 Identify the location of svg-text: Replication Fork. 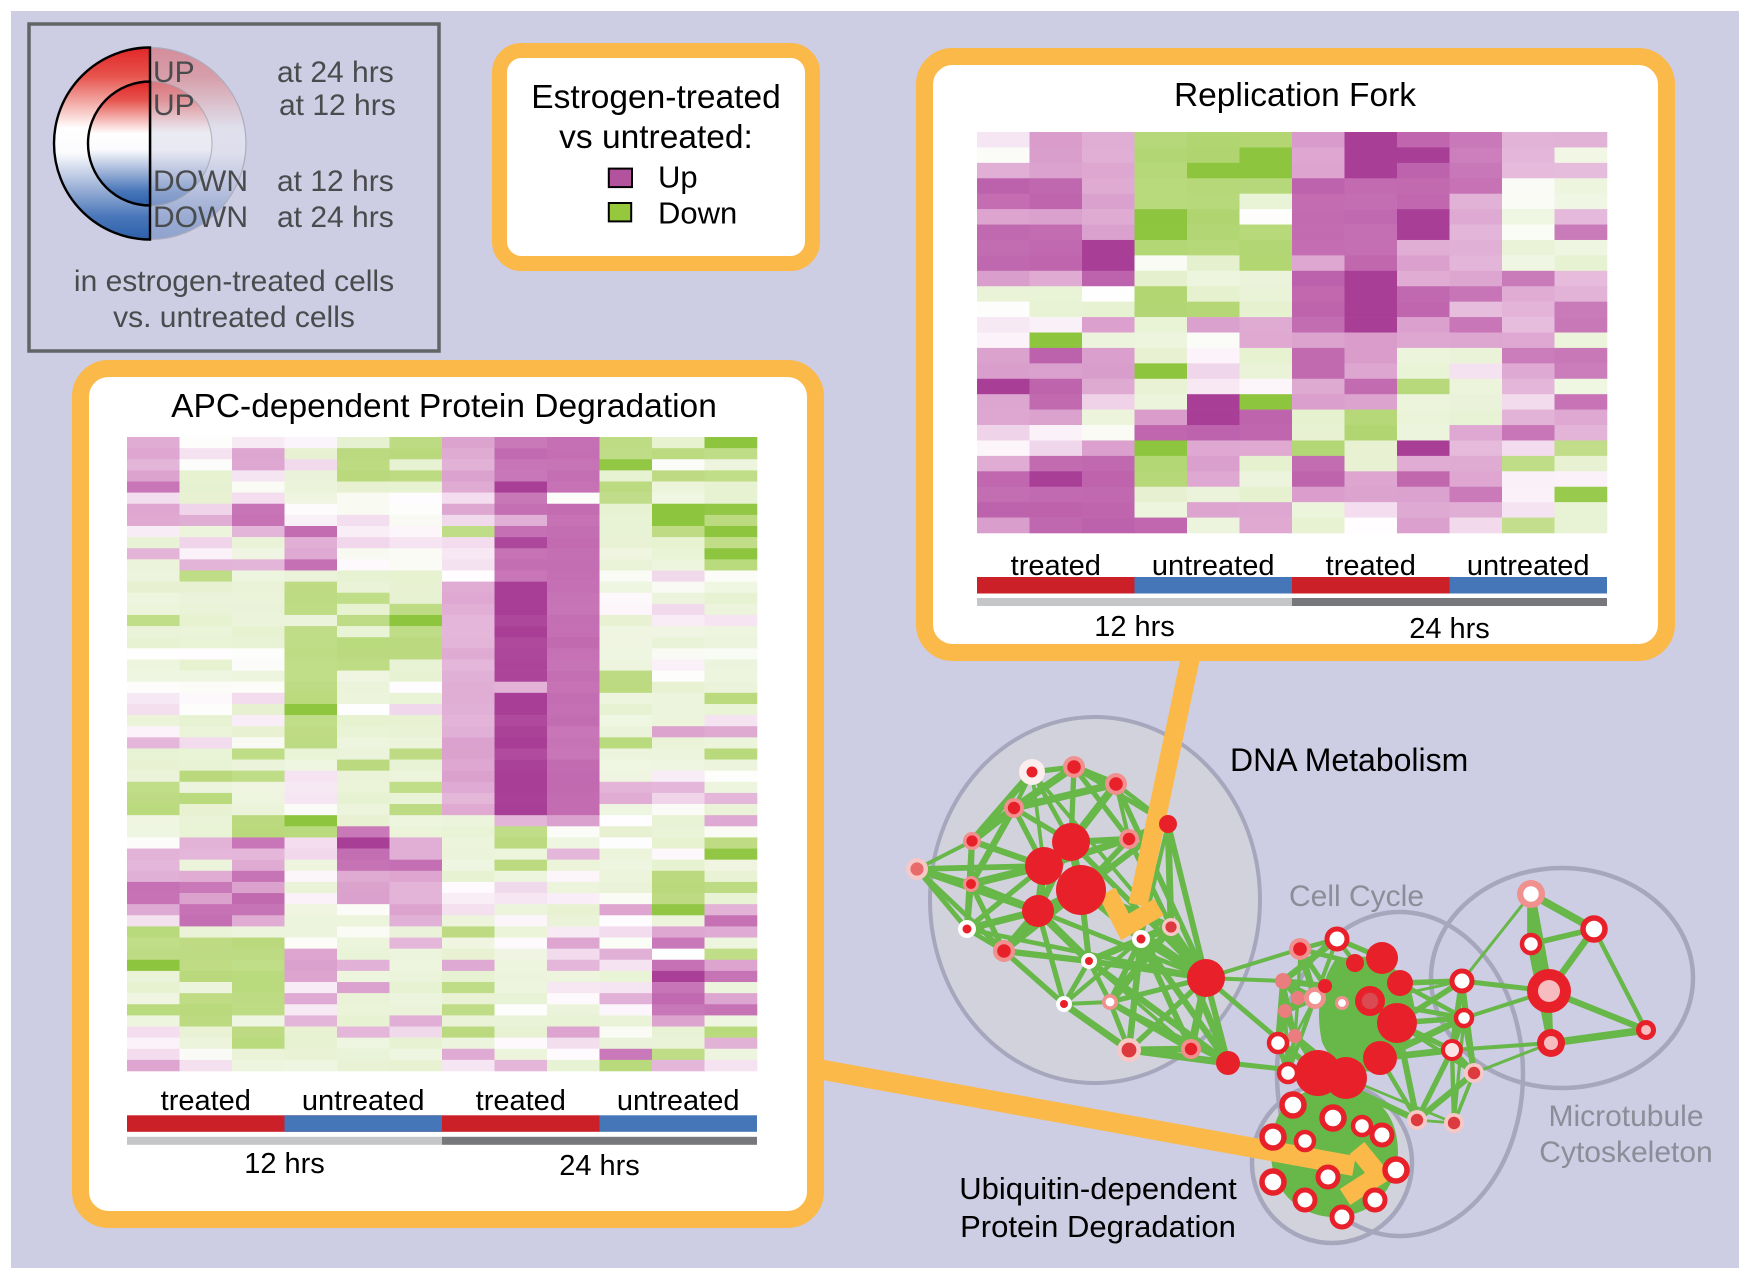
(1295, 95).